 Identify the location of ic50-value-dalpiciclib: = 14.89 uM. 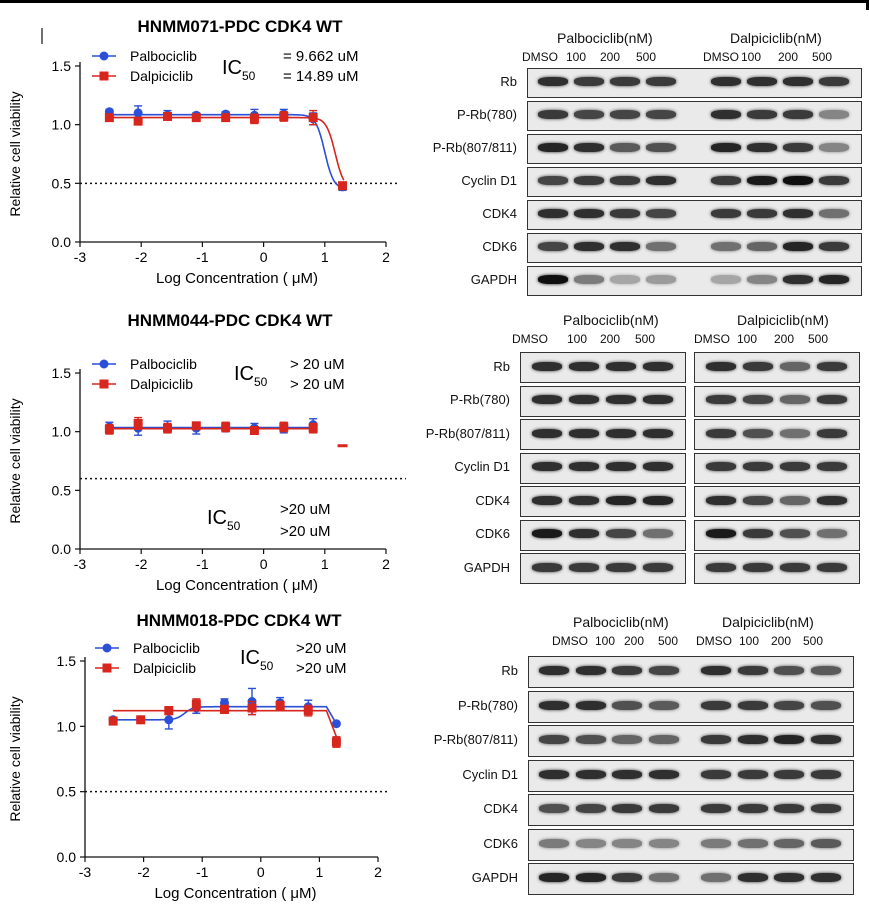
(320, 76).